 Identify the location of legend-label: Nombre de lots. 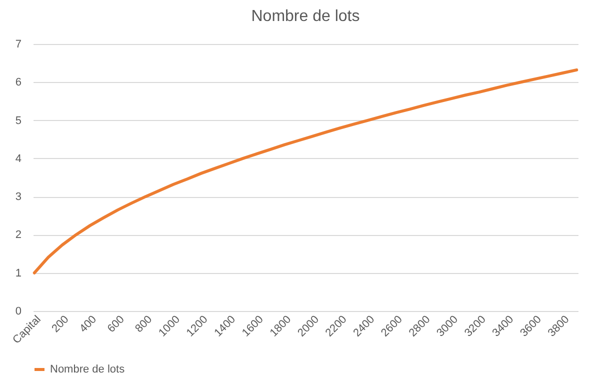
(88, 370).